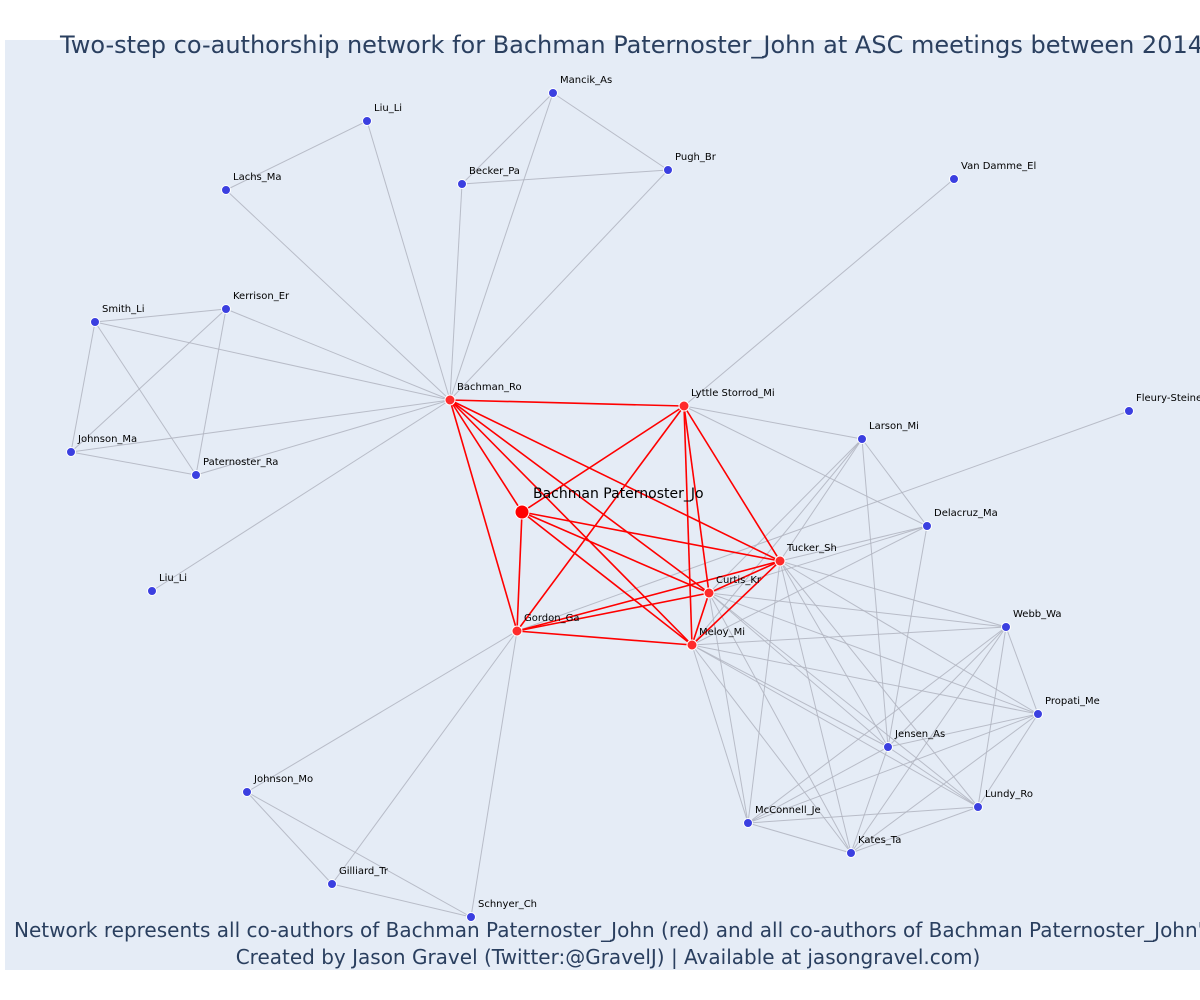 This screenshot has width=1200, height=1000. I want to click on node-label-tucker: Tucker_Sh, so click(811, 548).